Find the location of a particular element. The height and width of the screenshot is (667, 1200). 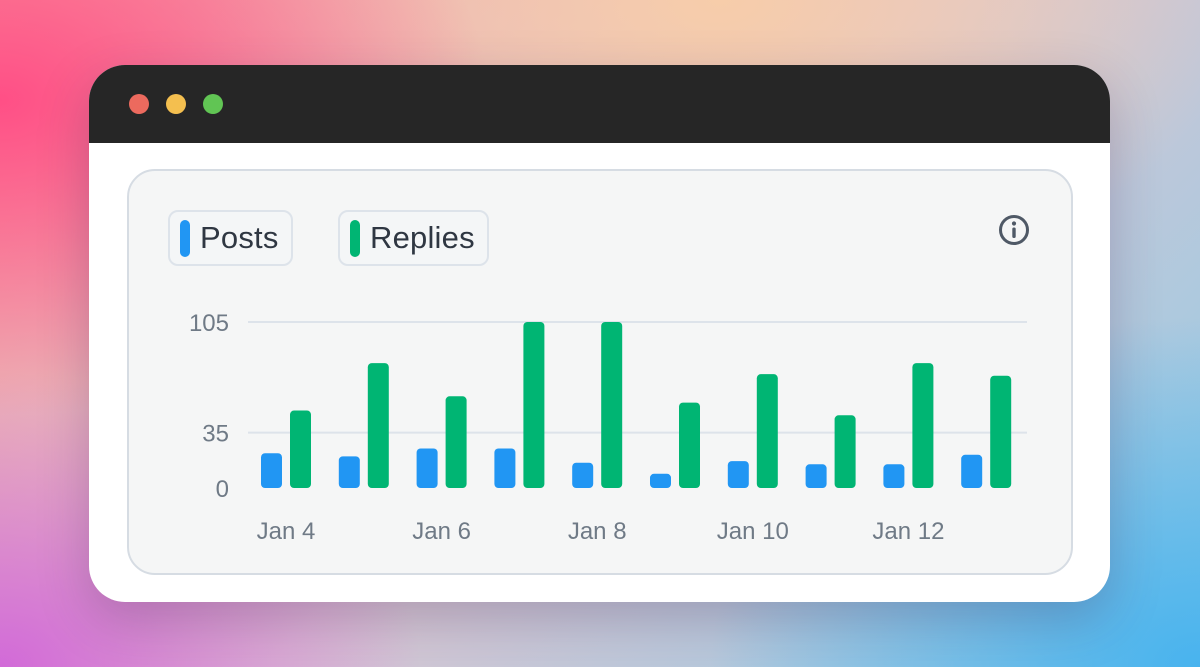

x-tick-label-jan-12: Jan 12 is located at coordinates (908, 531).